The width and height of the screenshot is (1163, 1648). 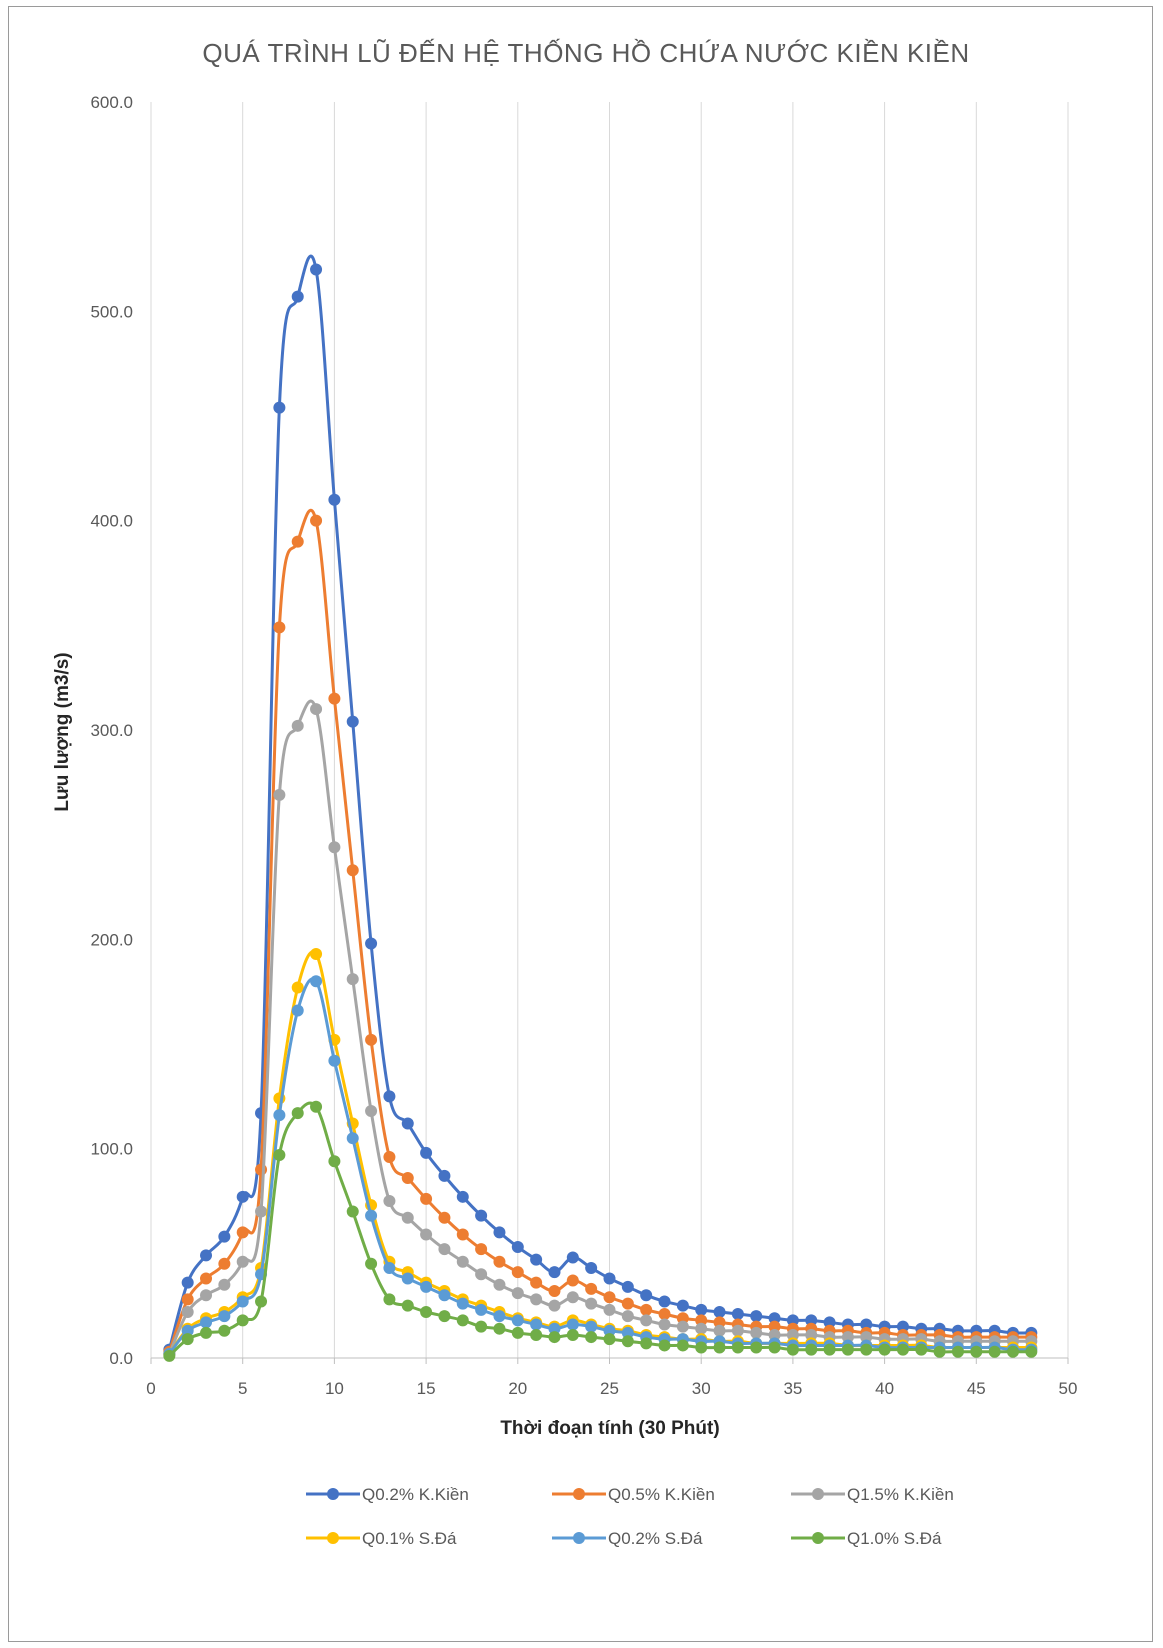 I want to click on y-tick-label-6: 600.0, so click(x=111, y=102).